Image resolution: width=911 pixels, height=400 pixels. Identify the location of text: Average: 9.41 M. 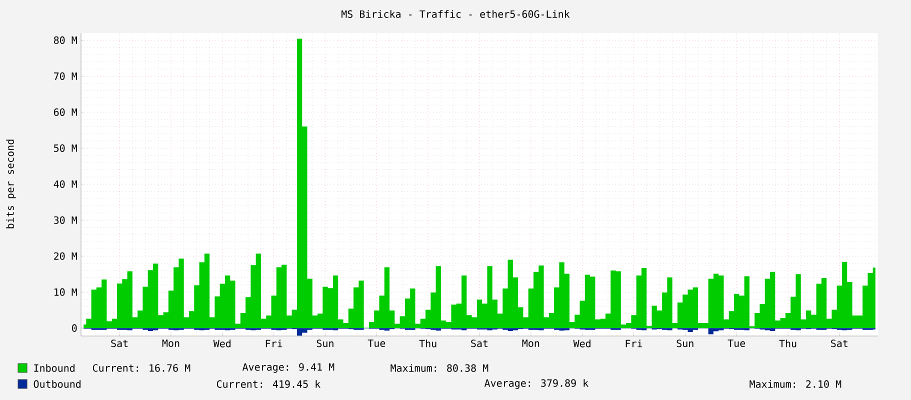
(288, 368).